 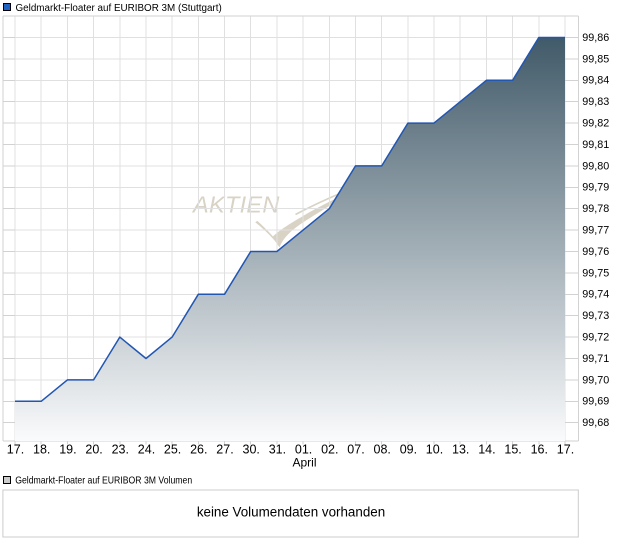 What do you see at coordinates (408, 450) in the screenshot?
I see `svg-text: 09.` at bounding box center [408, 450].